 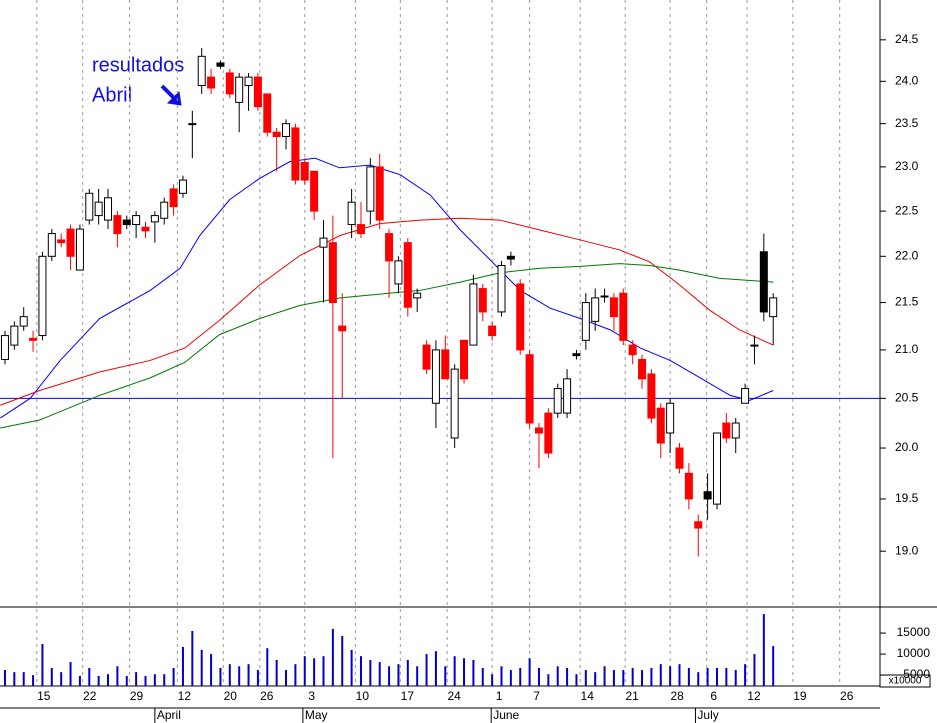 I want to click on x-tick-label: 7, so click(x=536, y=696).